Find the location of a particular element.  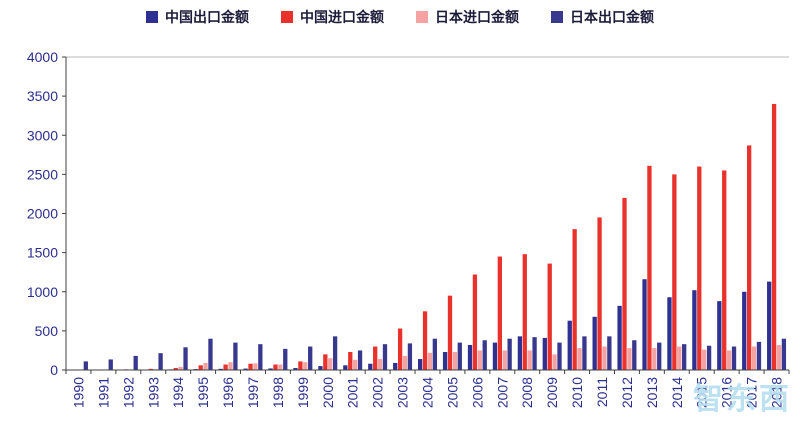

legend-label-china-export: 中国出口金额 is located at coordinates (207, 17).